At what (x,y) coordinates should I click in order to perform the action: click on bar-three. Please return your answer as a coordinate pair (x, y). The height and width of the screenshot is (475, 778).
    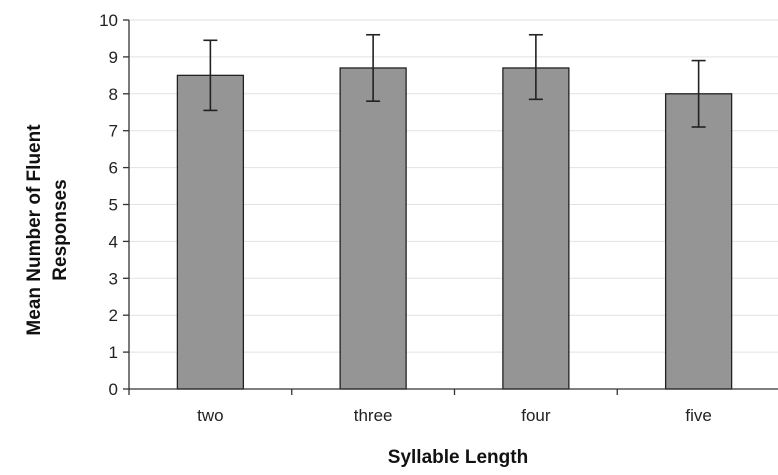
    Looking at the image, I should click on (373, 228).